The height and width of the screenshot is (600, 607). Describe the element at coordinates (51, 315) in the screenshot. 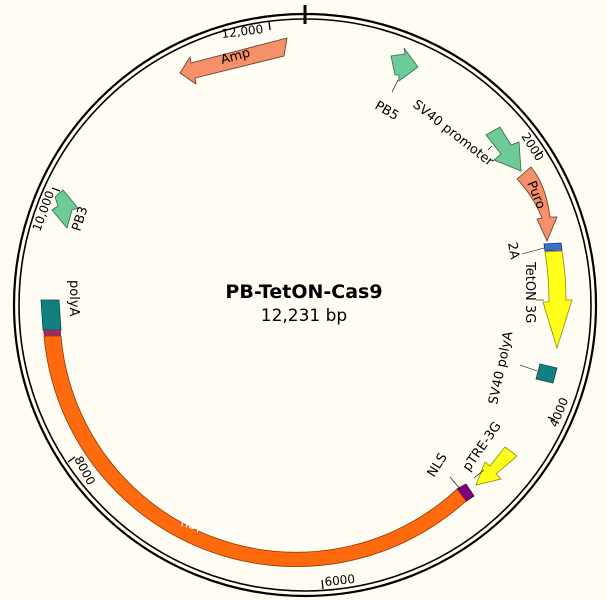

I see `polya-feature` at that location.